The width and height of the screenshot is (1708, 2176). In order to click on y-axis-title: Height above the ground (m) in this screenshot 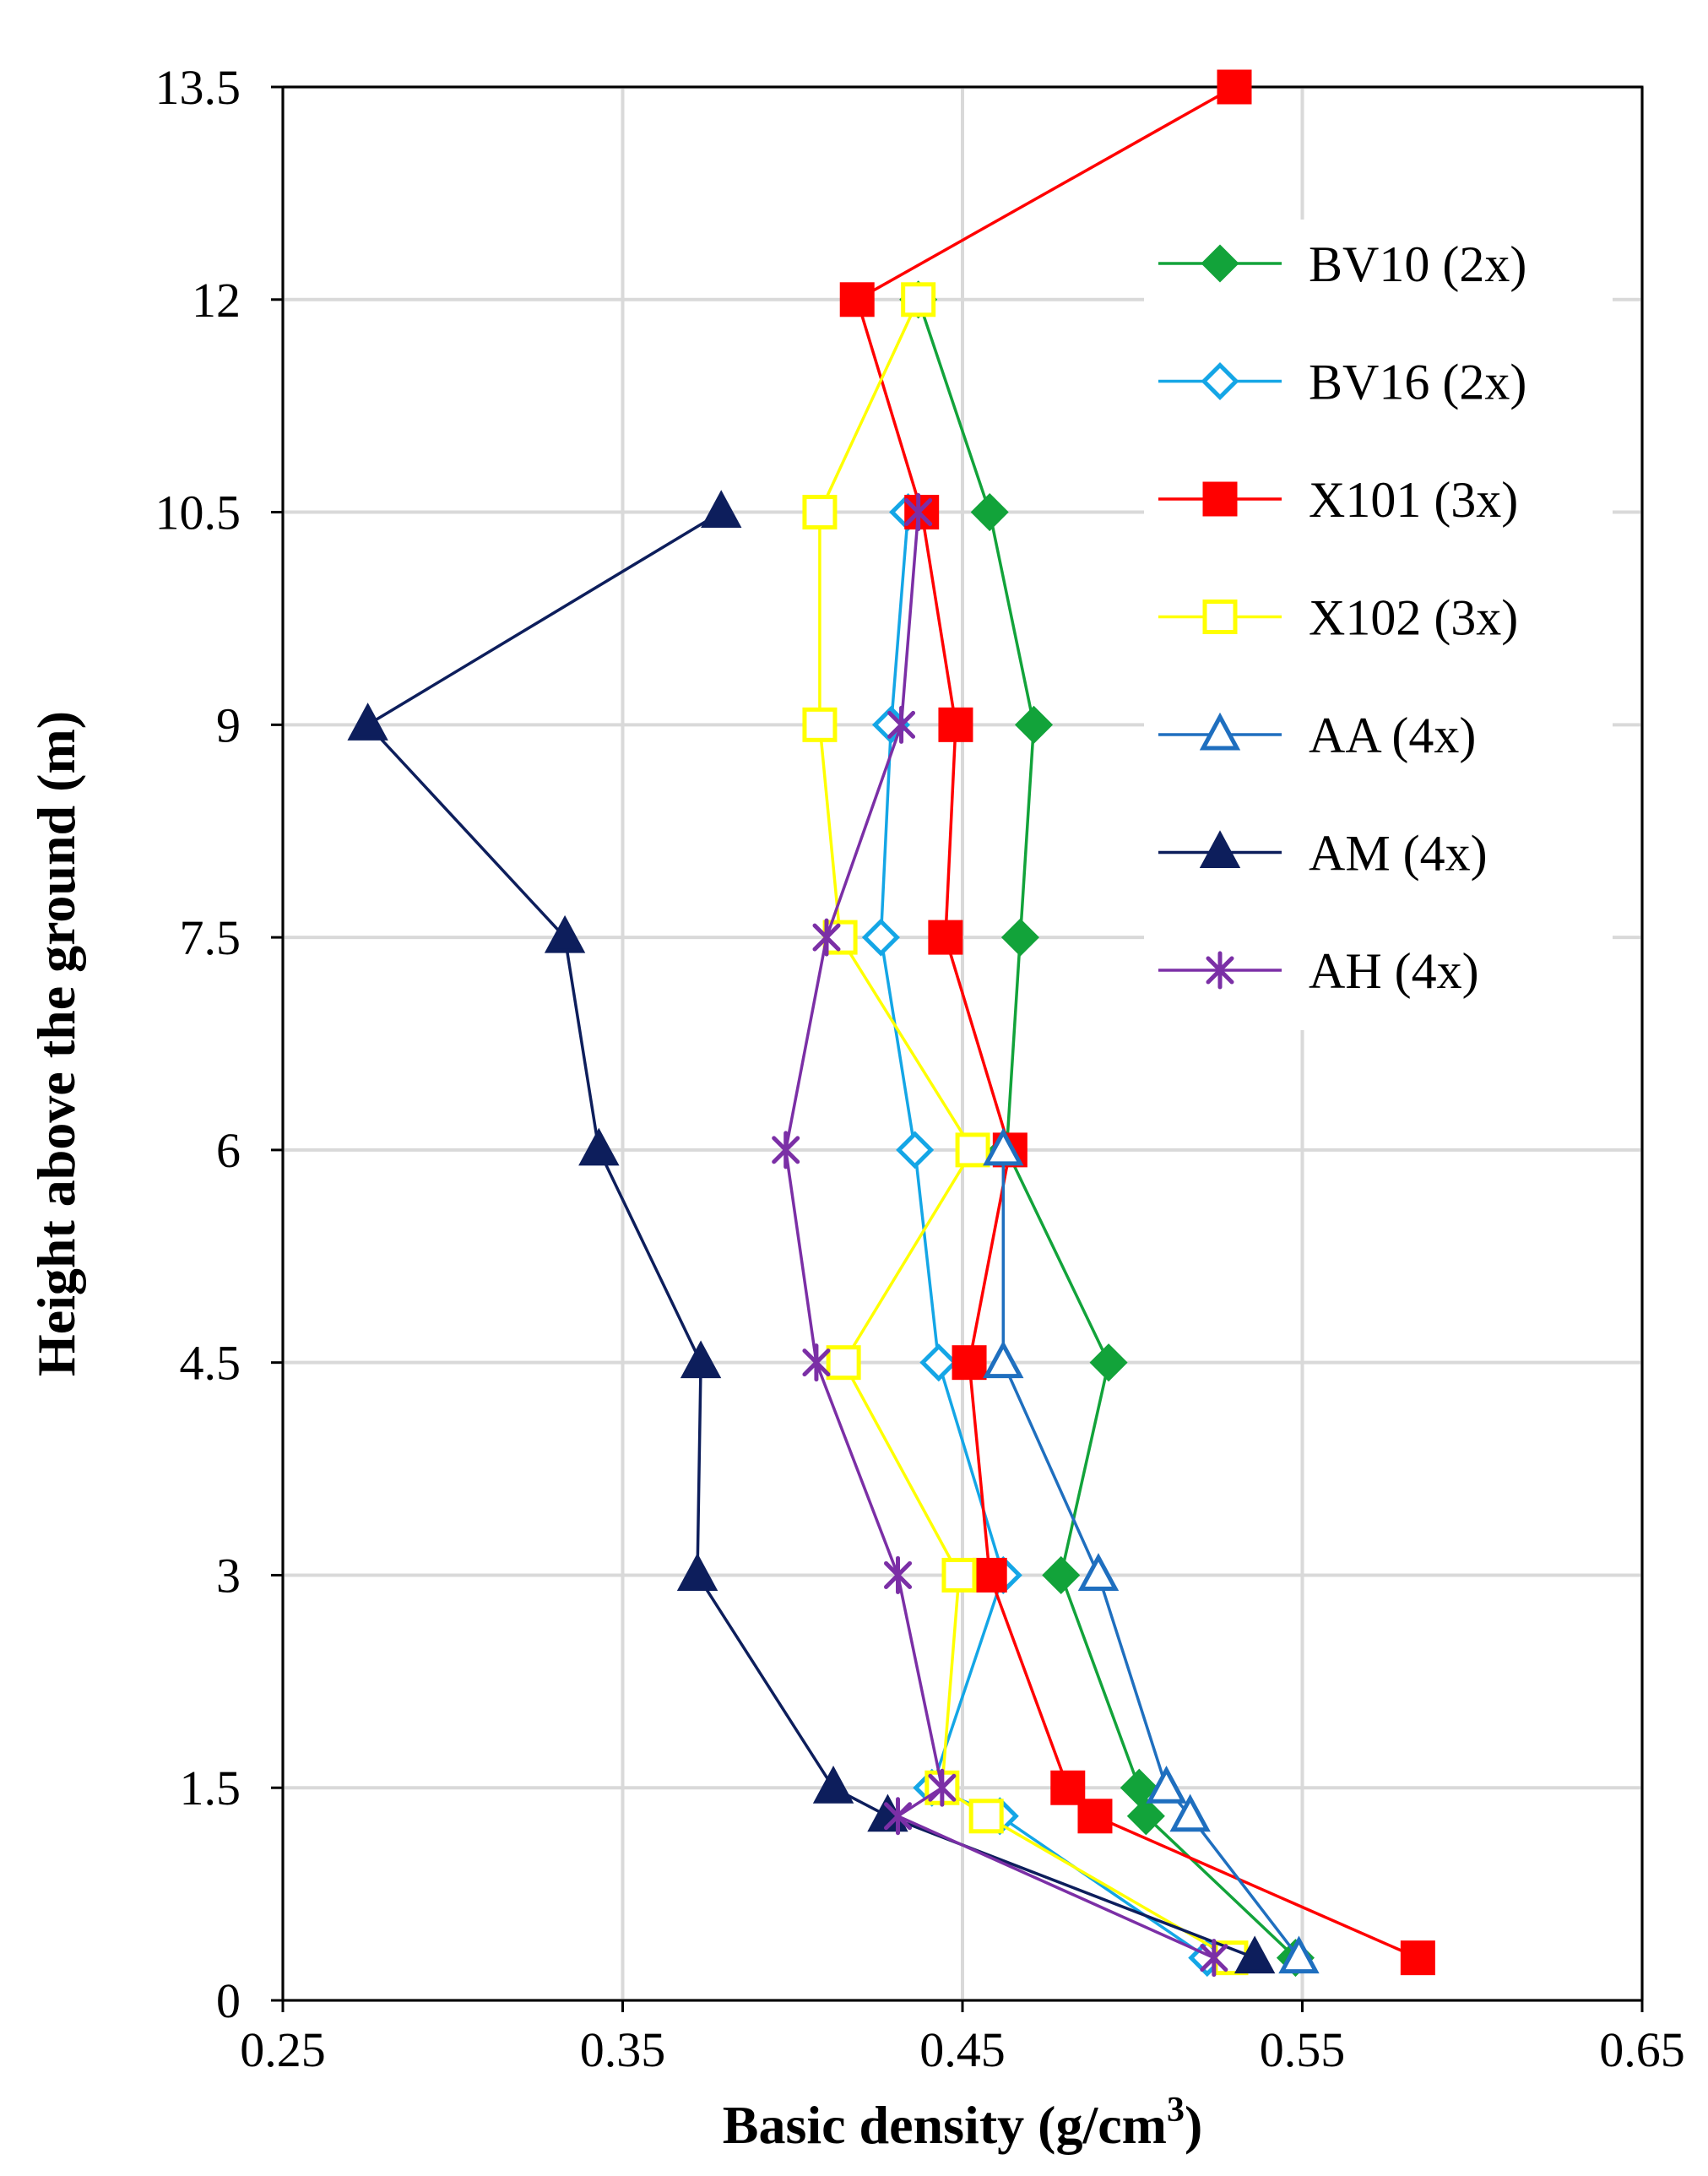, I will do `click(56, 1043)`.